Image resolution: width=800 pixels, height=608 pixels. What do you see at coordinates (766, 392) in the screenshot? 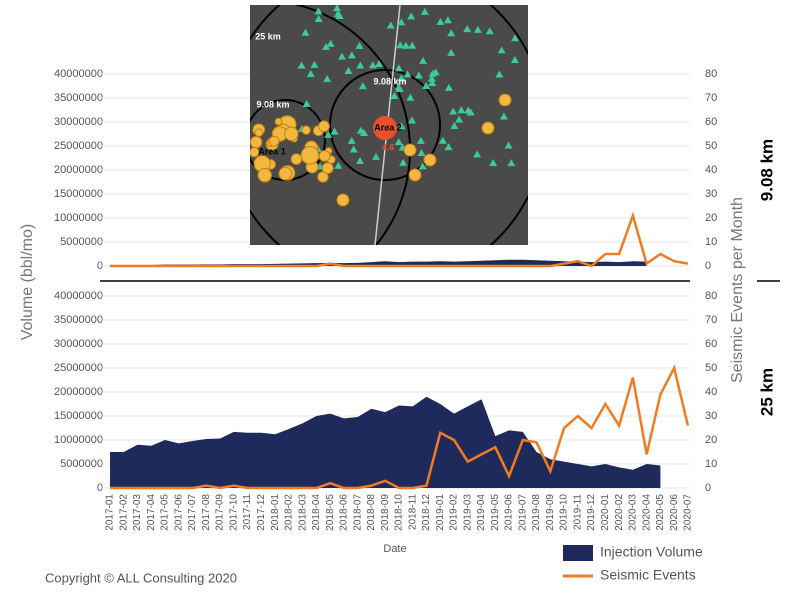
I see `panel-label: 25 km` at bounding box center [766, 392].